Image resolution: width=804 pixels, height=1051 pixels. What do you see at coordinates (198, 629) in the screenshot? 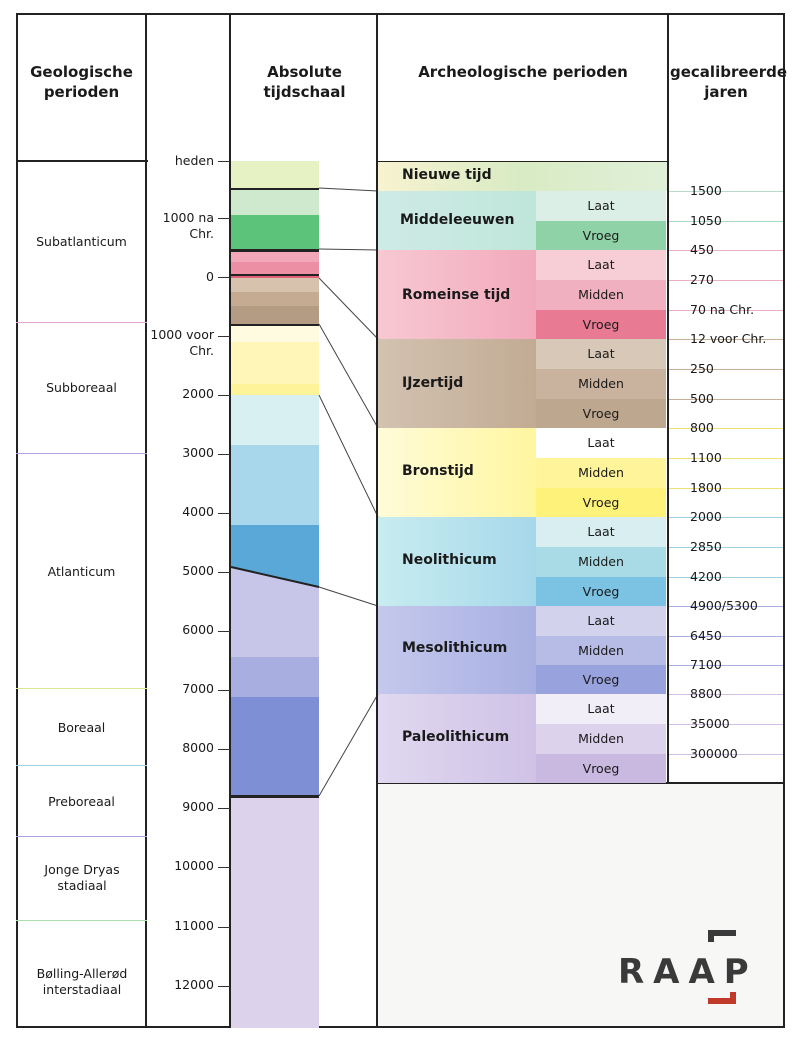
I see `scale-tick: 6000` at bounding box center [198, 629].